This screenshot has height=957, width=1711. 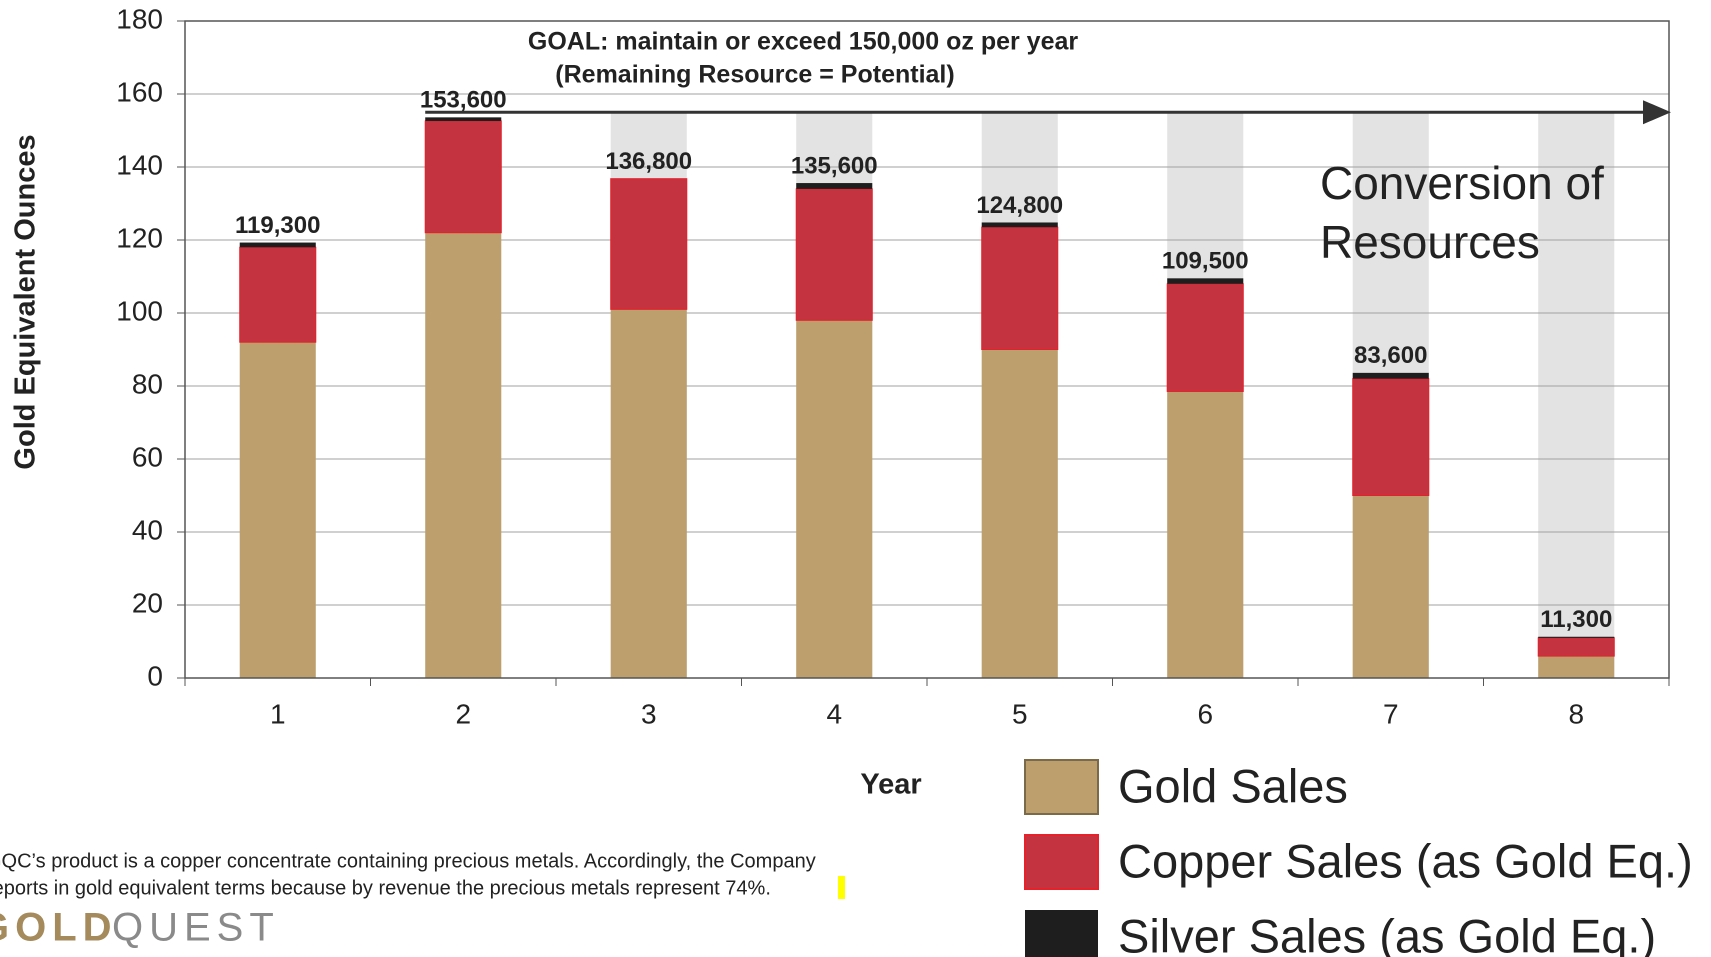 What do you see at coordinates (1576, 395) in the screenshot?
I see `potential-bar` at bounding box center [1576, 395].